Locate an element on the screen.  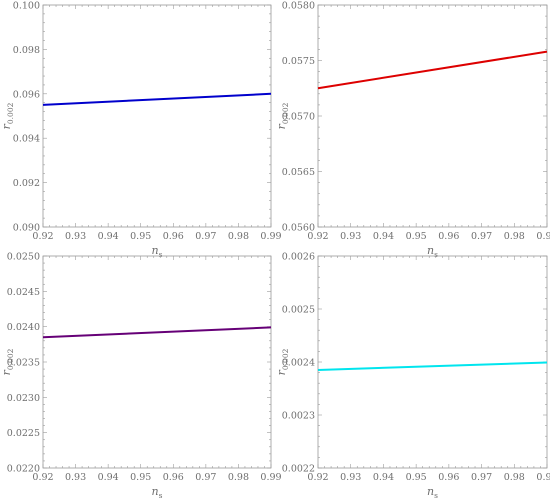
y-tick-label: 0.0250 is located at coordinates (23, 257).